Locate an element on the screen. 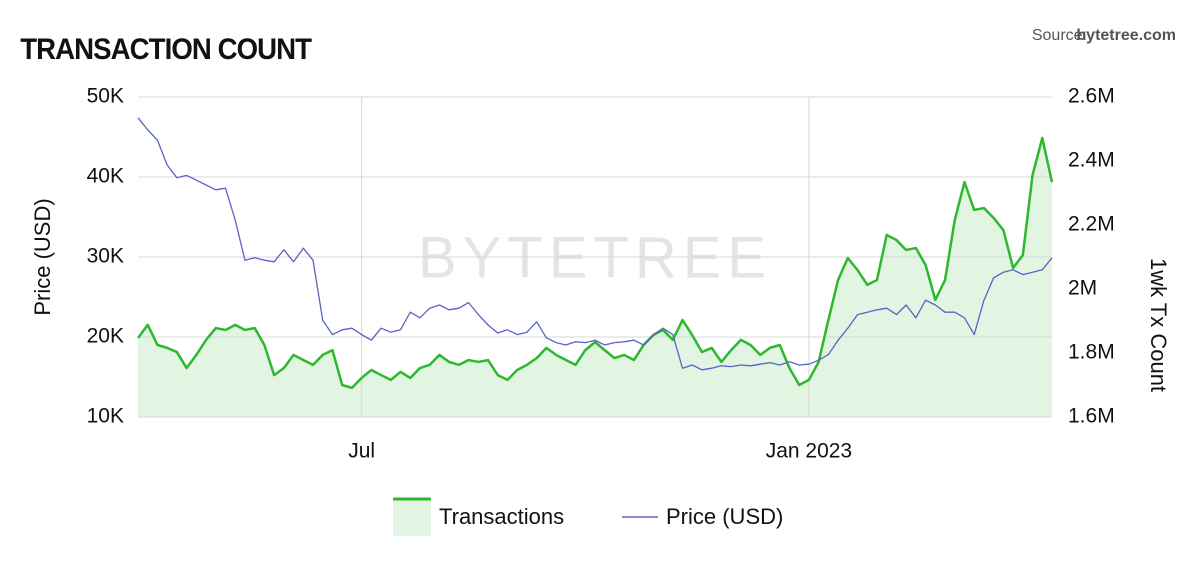 Image resolution: width=1200 pixels, height=572 pixels. y-tick-label: 30K is located at coordinates (105, 256).